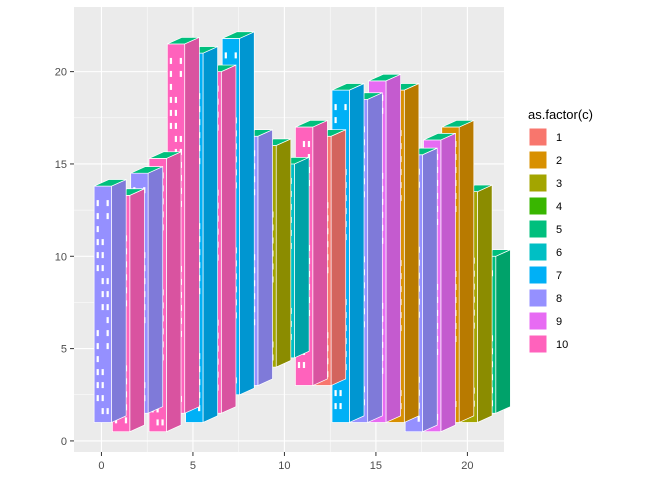 The image size is (672, 480). Describe the element at coordinates (559, 299) in the screenshot. I see `legend-label-8: 8` at that location.